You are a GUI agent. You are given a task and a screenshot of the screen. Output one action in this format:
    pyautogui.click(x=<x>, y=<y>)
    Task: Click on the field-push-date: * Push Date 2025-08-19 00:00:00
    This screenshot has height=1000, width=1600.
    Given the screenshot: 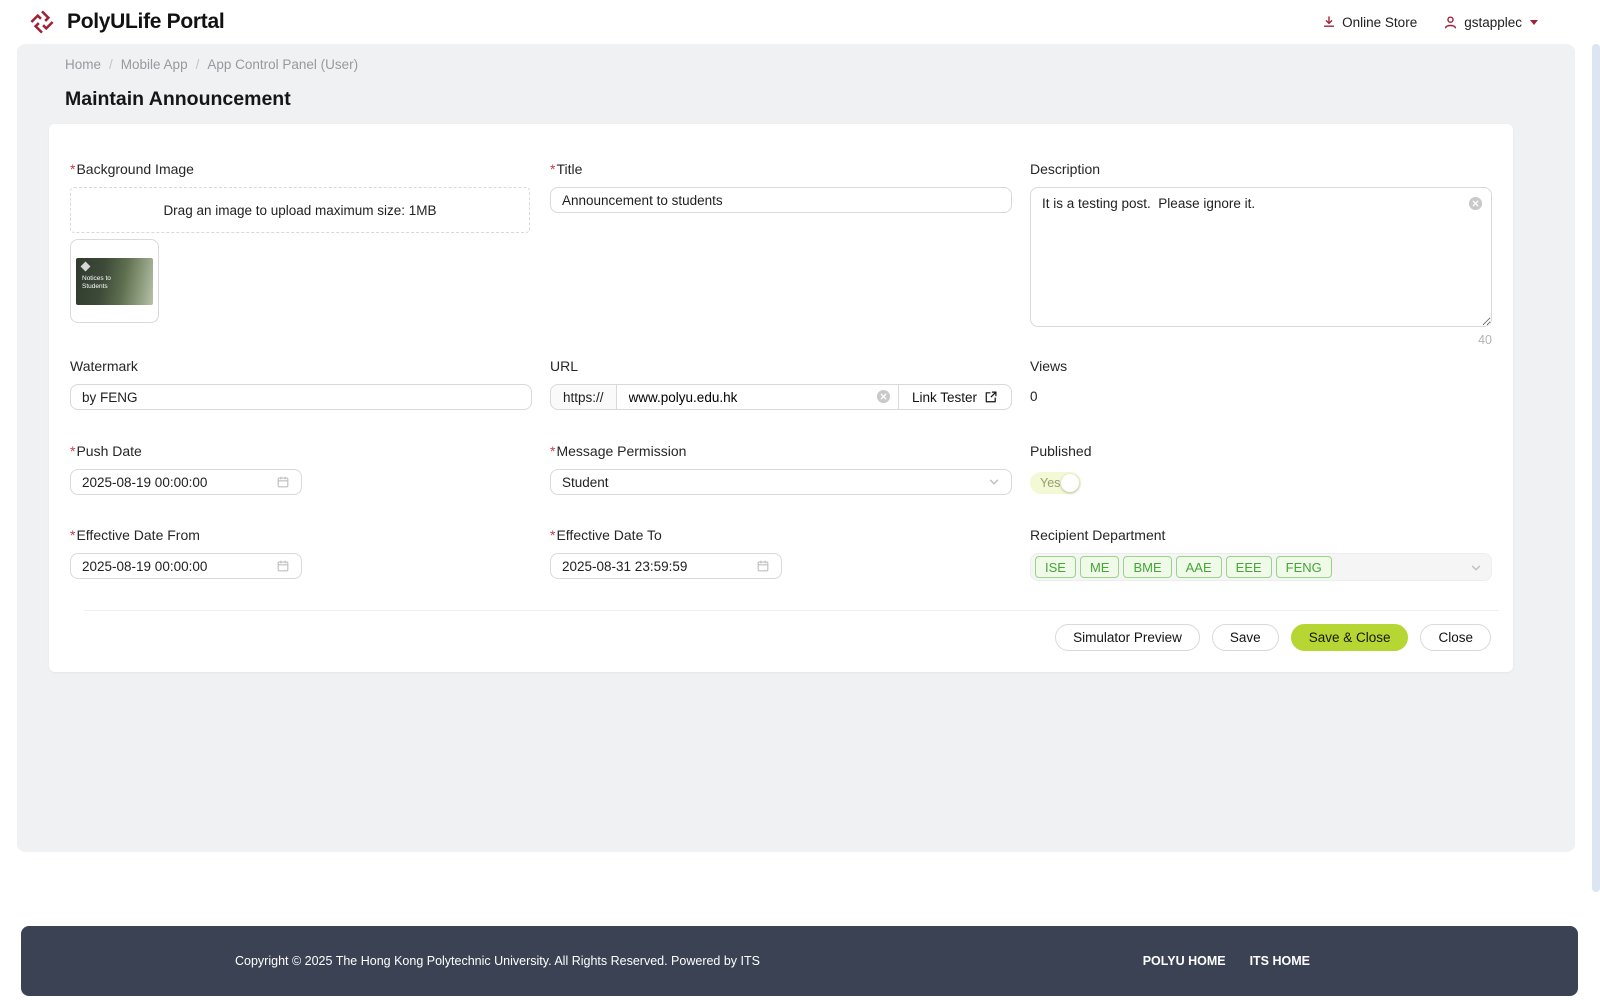 What is the action you would take?
    pyautogui.click(x=301, y=484)
    